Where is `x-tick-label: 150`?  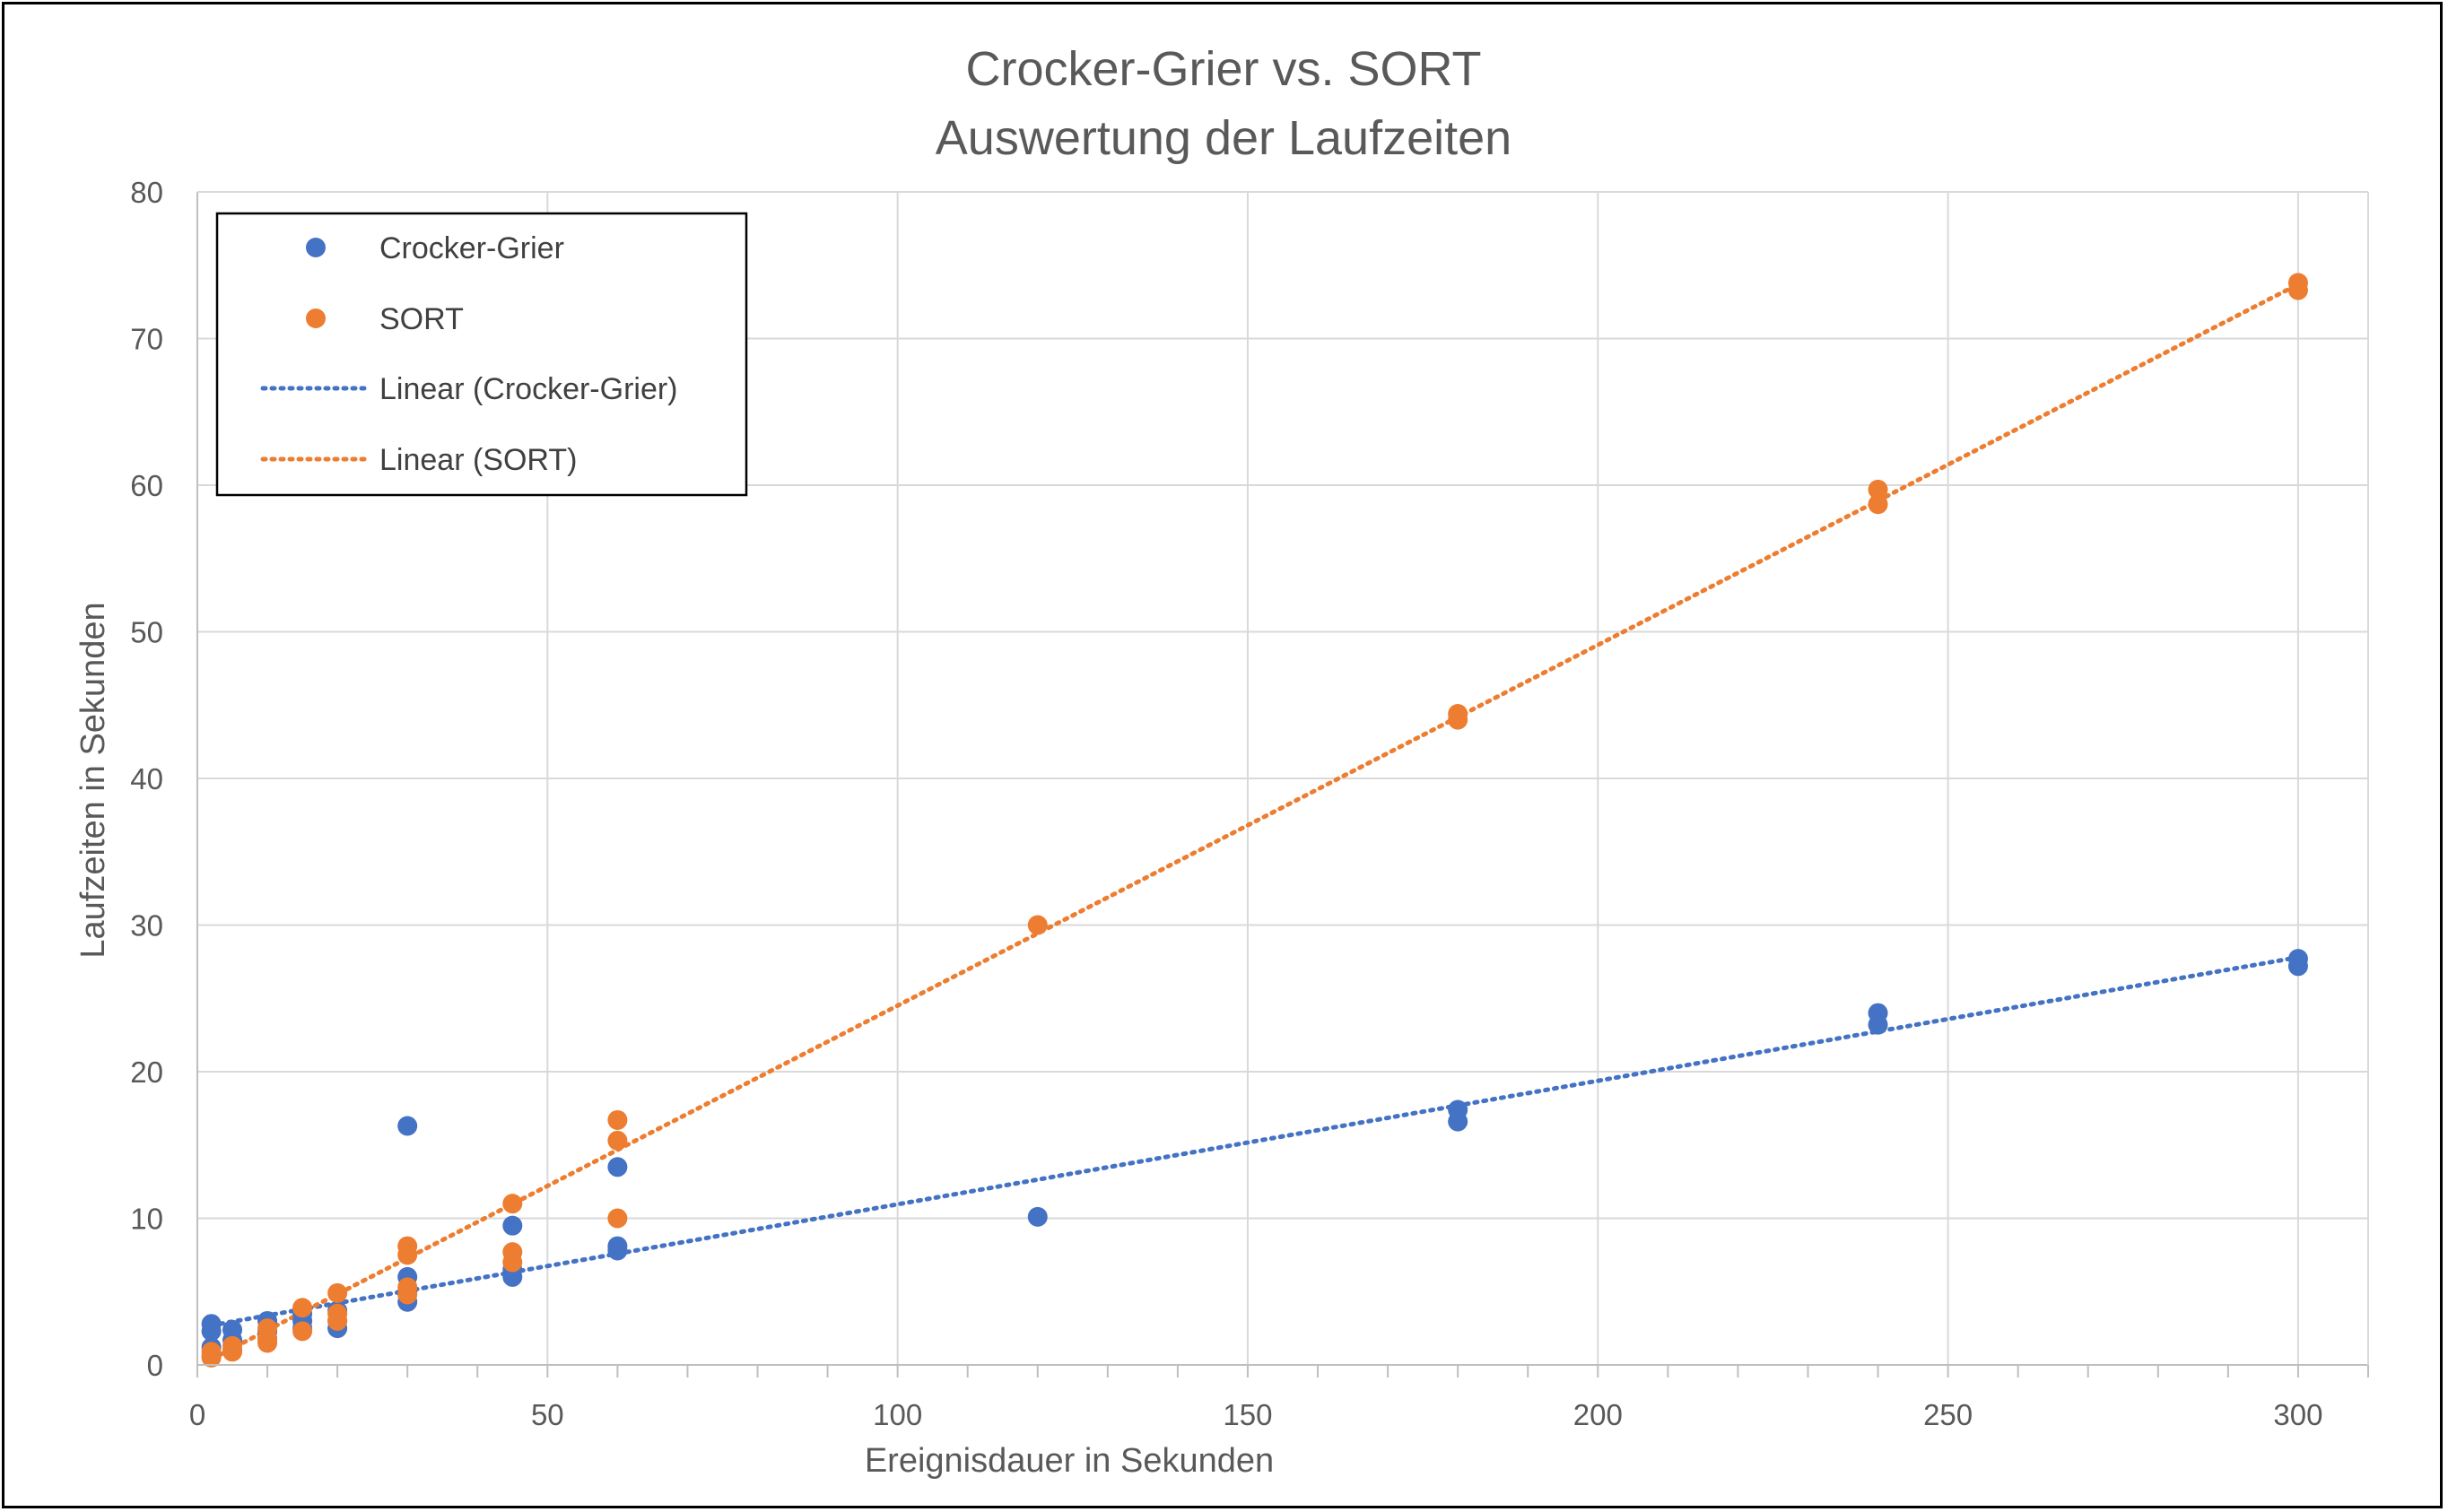
x-tick-label: 150 is located at coordinates (1247, 1414).